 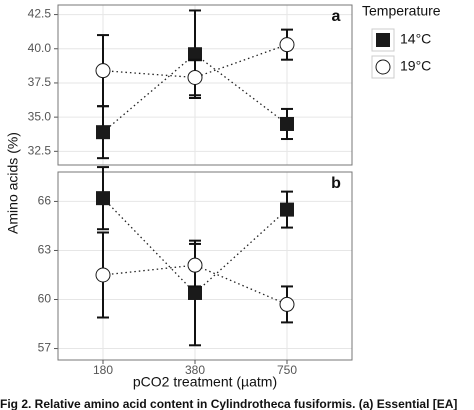 I want to click on legend-title: Temperature, so click(x=401, y=11).